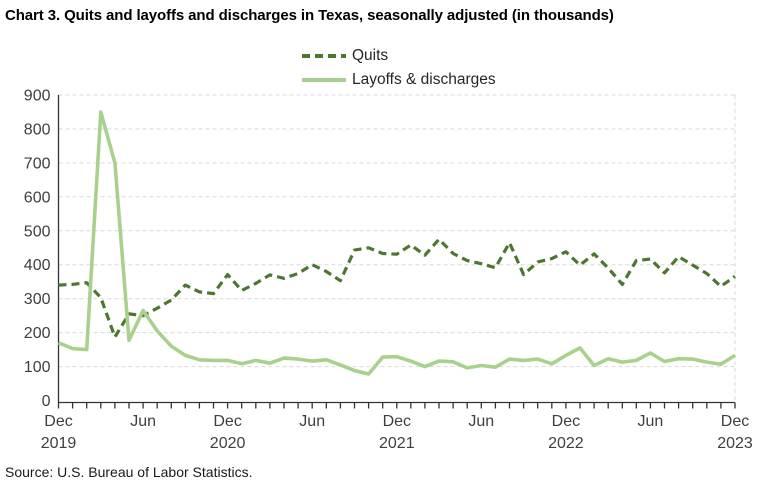 The image size is (780, 488). What do you see at coordinates (46, 401) in the screenshot?
I see `y-axis-label: 0` at bounding box center [46, 401].